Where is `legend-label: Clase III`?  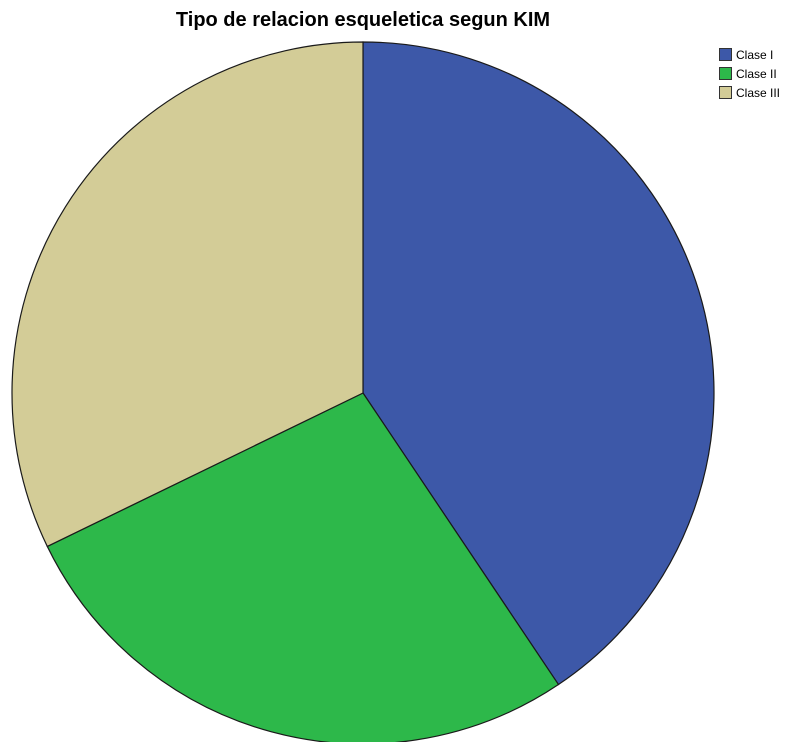 legend-label: Clase III is located at coordinates (758, 92).